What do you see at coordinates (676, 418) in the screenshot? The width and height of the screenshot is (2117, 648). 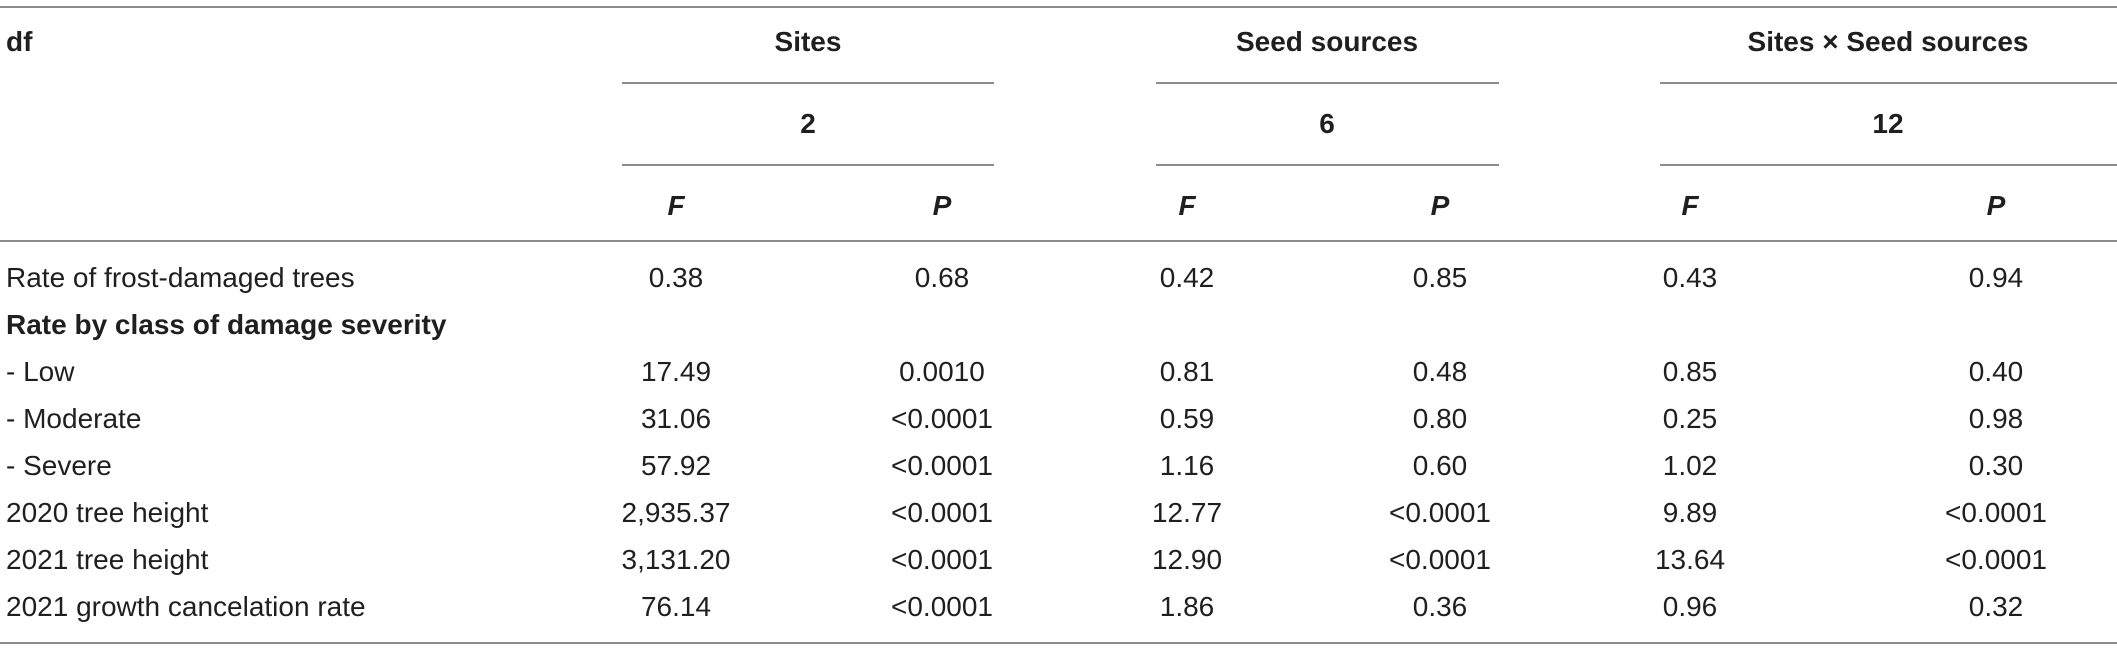 I see `table-cell: 31.06` at bounding box center [676, 418].